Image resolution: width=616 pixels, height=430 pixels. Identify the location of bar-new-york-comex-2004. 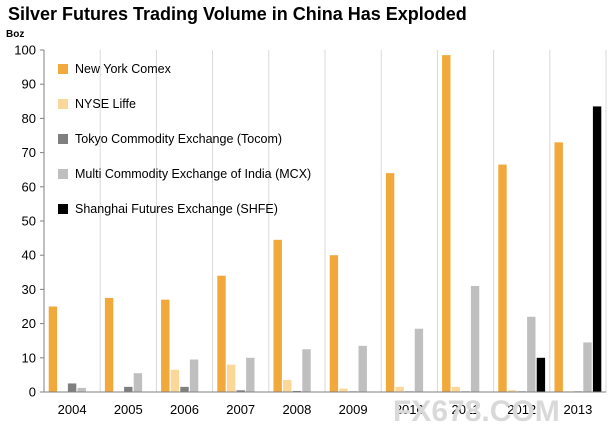
(53, 349).